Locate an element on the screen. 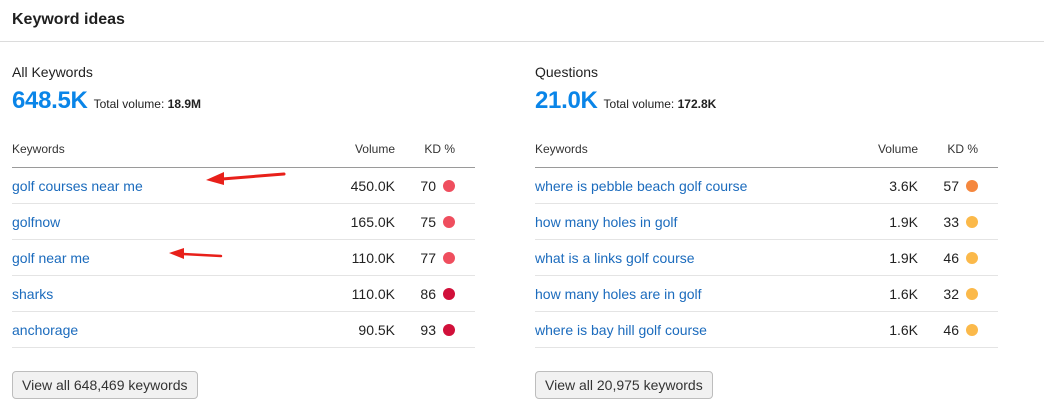  keyword-link: what is a links golf course is located at coordinates (615, 257).